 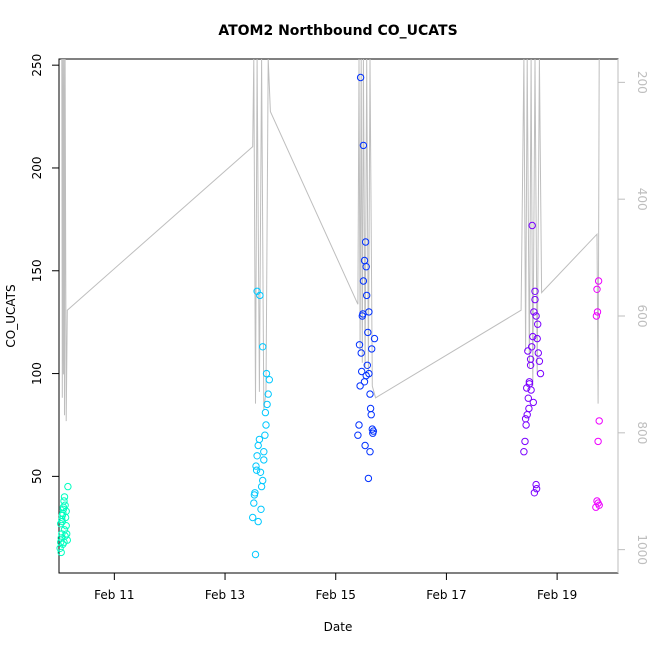 What do you see at coordinates (11, 315) in the screenshot?
I see `y-axis-label: CO_UCATS` at bounding box center [11, 315].